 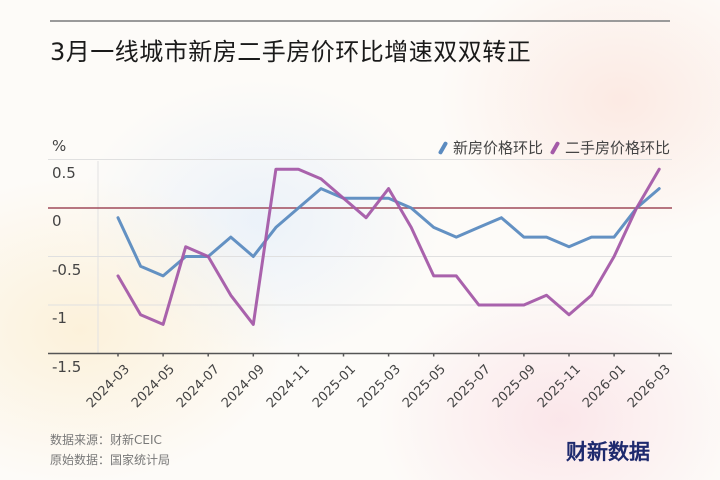 What do you see at coordinates (106, 440) in the screenshot?
I see `data-source: 数据来源：财新CEIC` at bounding box center [106, 440].